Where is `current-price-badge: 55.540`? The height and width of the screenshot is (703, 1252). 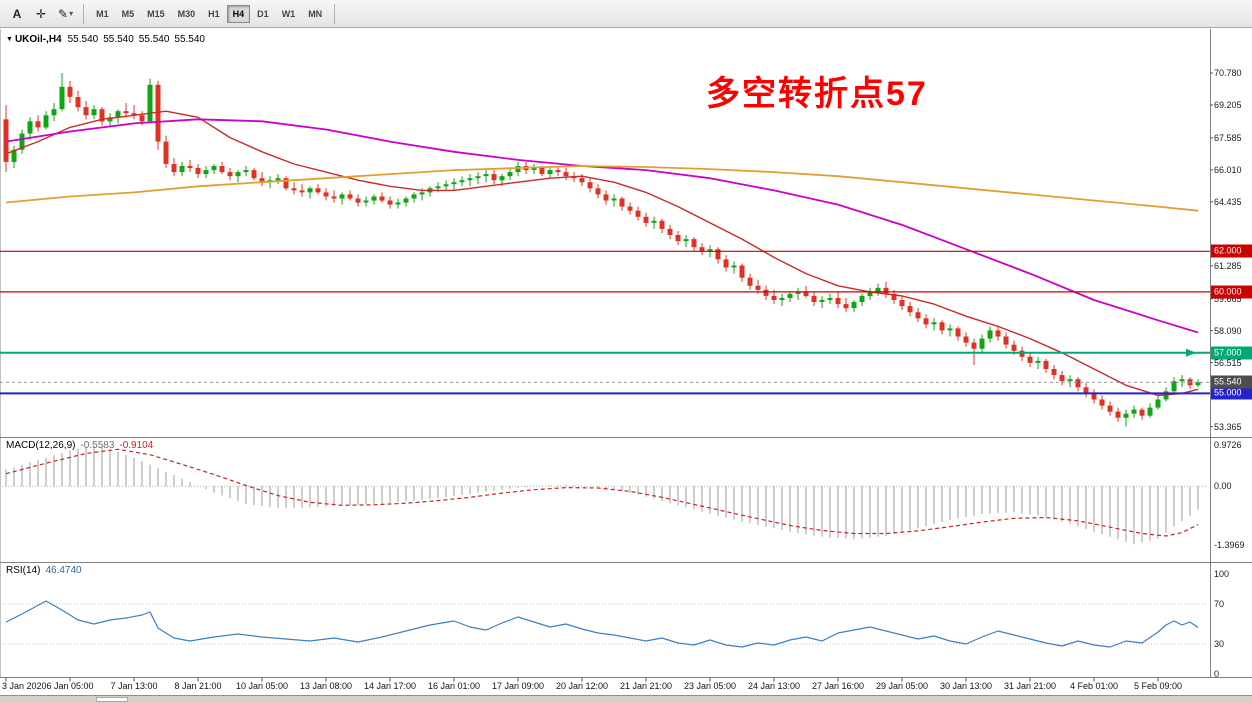 current-price-badge: 55.540 is located at coordinates (1231, 382).